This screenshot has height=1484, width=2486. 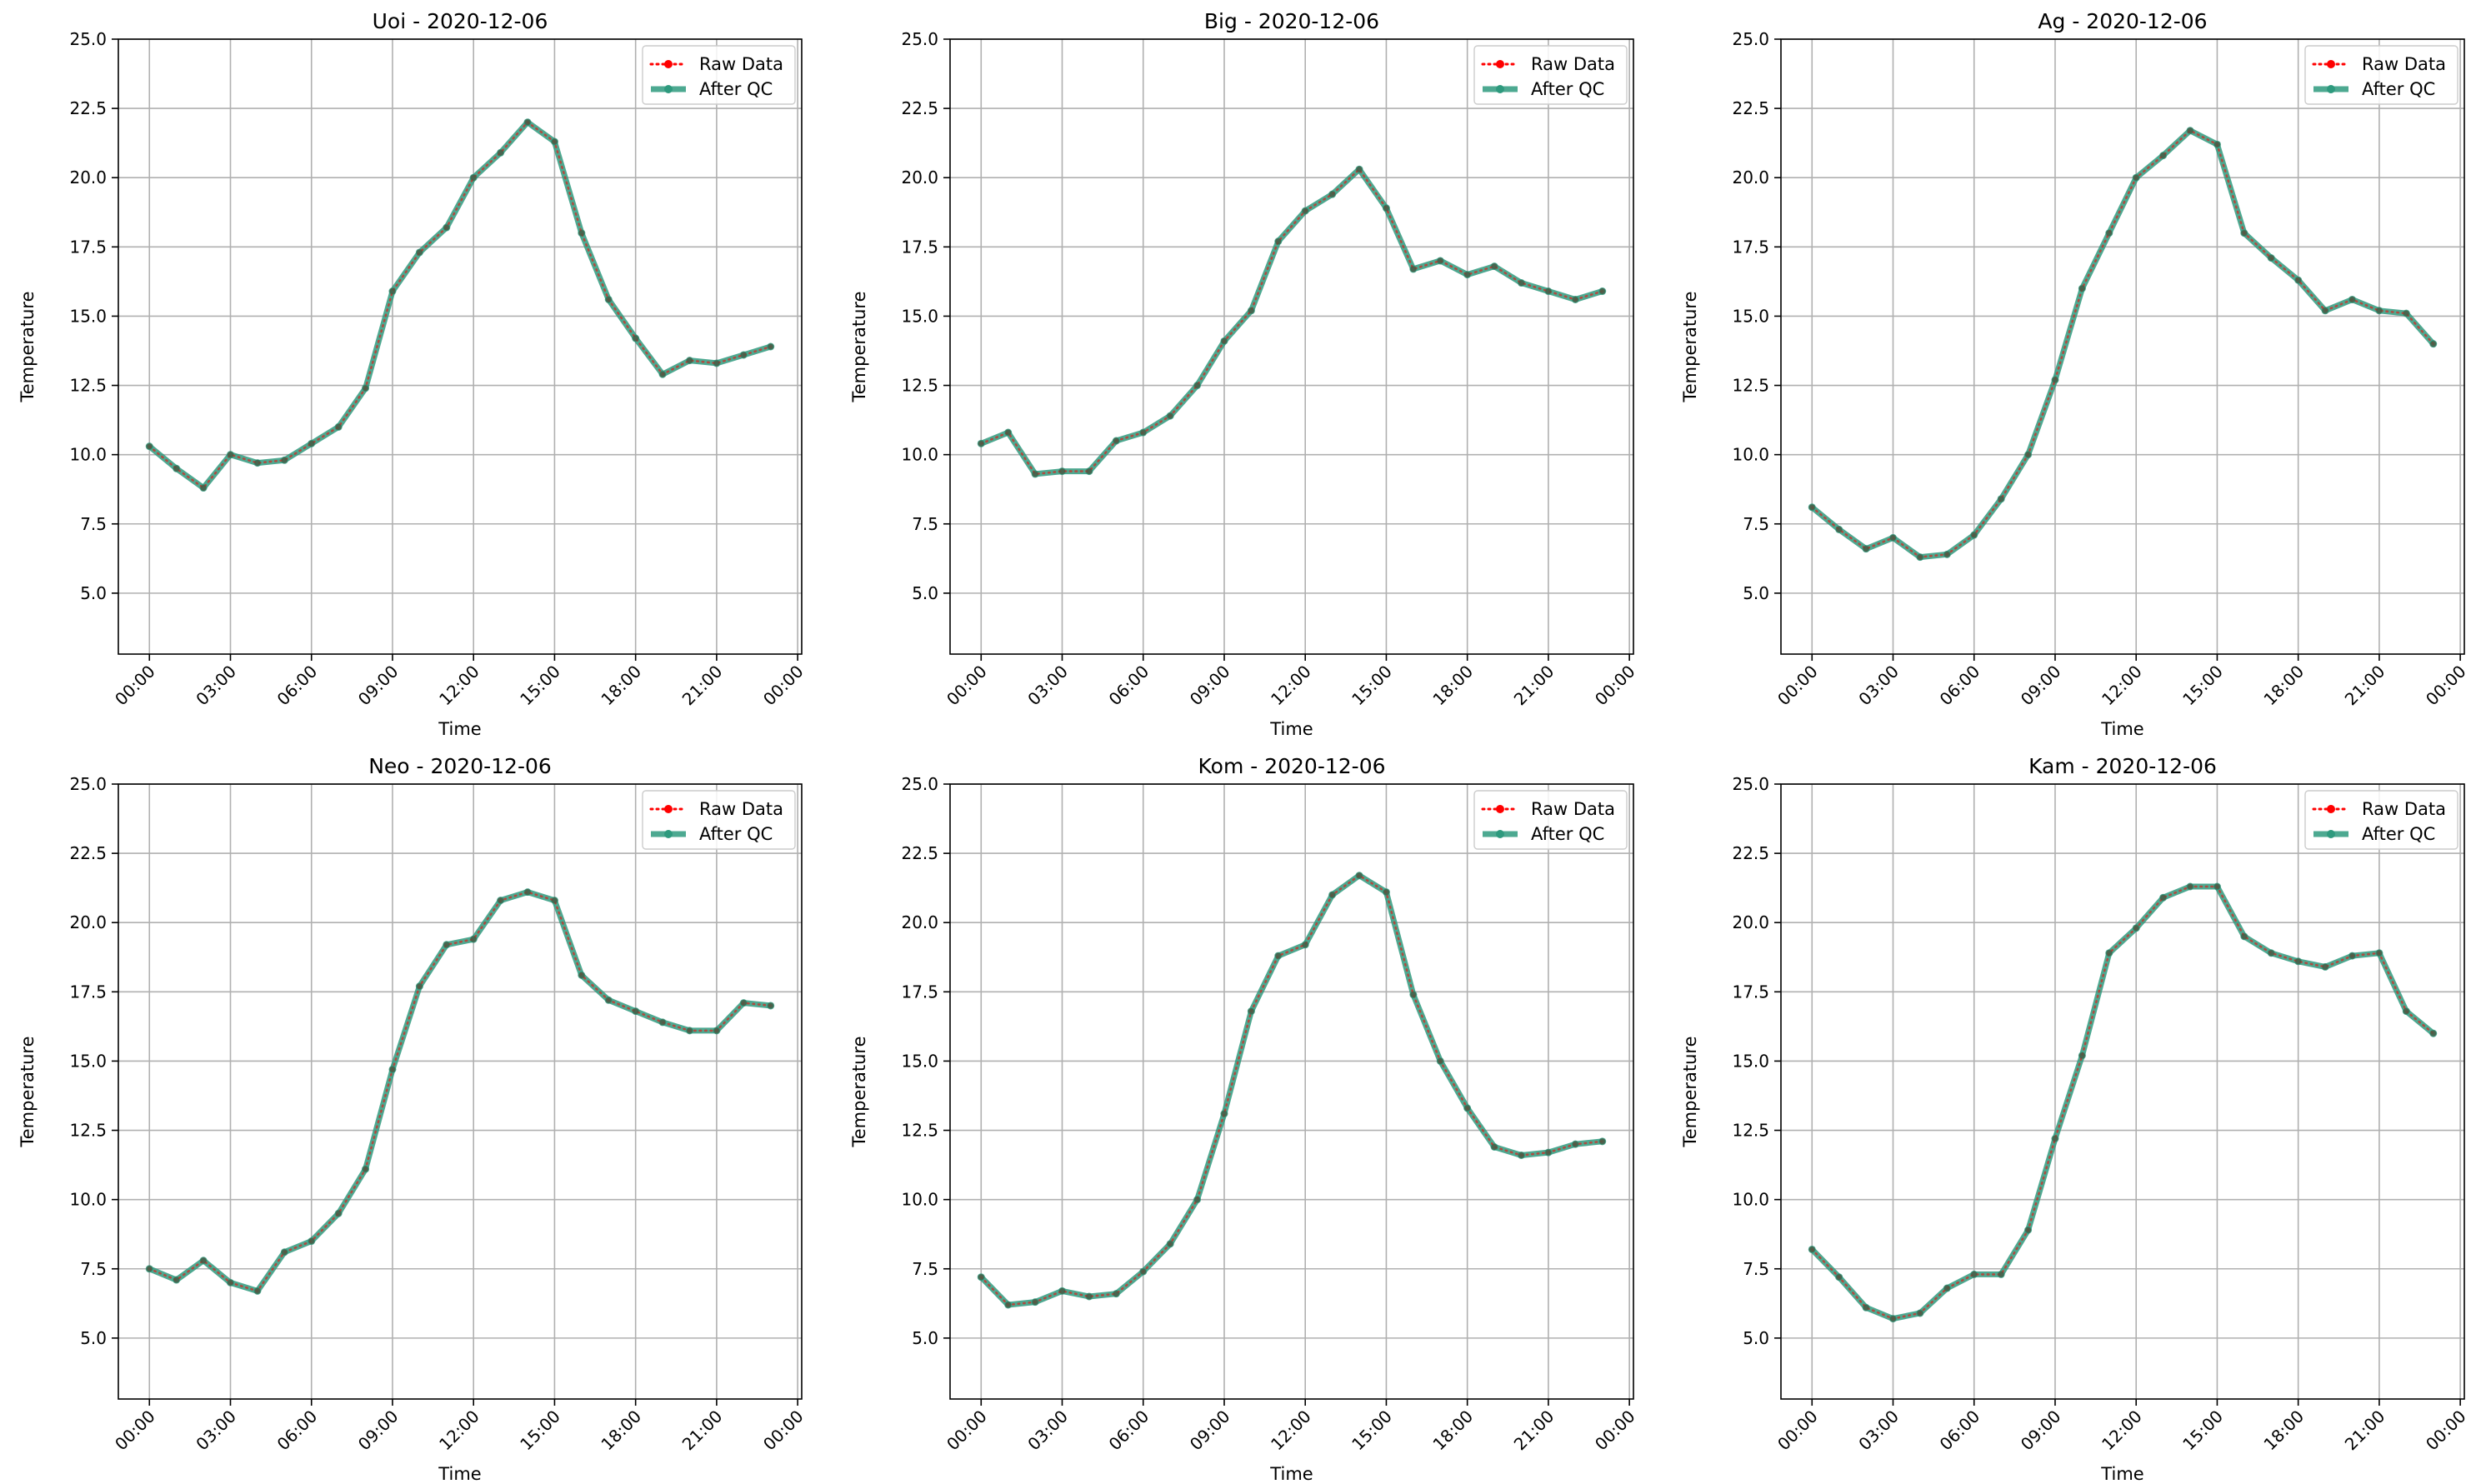 What do you see at coordinates (621, 1431) in the screenshot?
I see `x-tick-label: 18:00` at bounding box center [621, 1431].